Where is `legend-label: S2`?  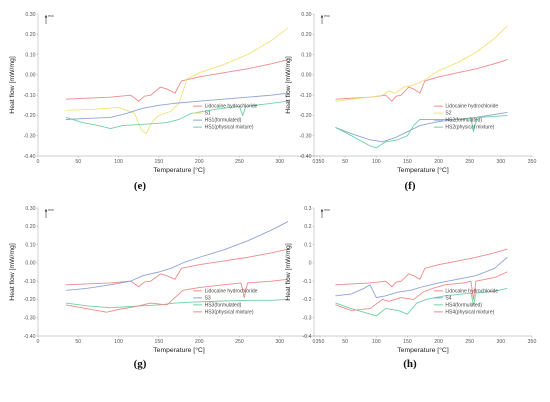 legend-label: S2 is located at coordinates (448, 114).